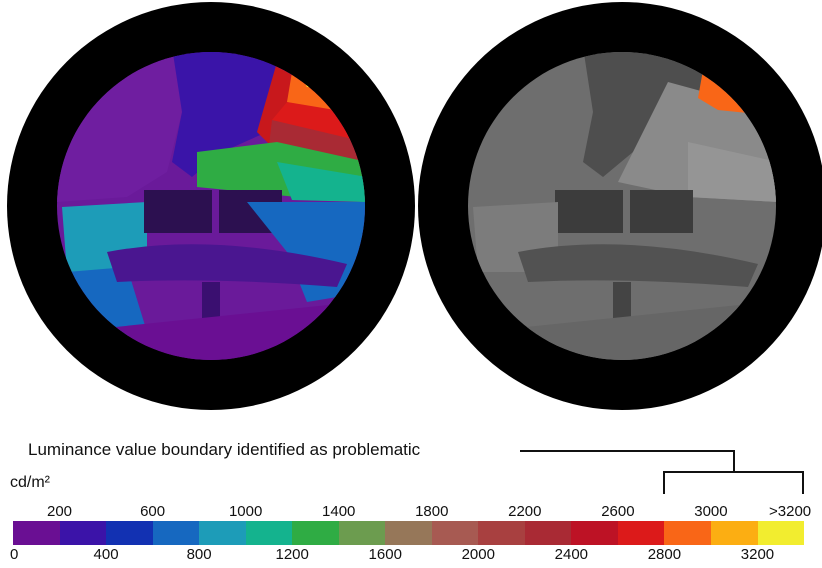 Image resolution: width=822 pixels, height=568 pixels. Describe the element at coordinates (339, 511) in the screenshot. I see `legend-tick-top: 1400` at that location.